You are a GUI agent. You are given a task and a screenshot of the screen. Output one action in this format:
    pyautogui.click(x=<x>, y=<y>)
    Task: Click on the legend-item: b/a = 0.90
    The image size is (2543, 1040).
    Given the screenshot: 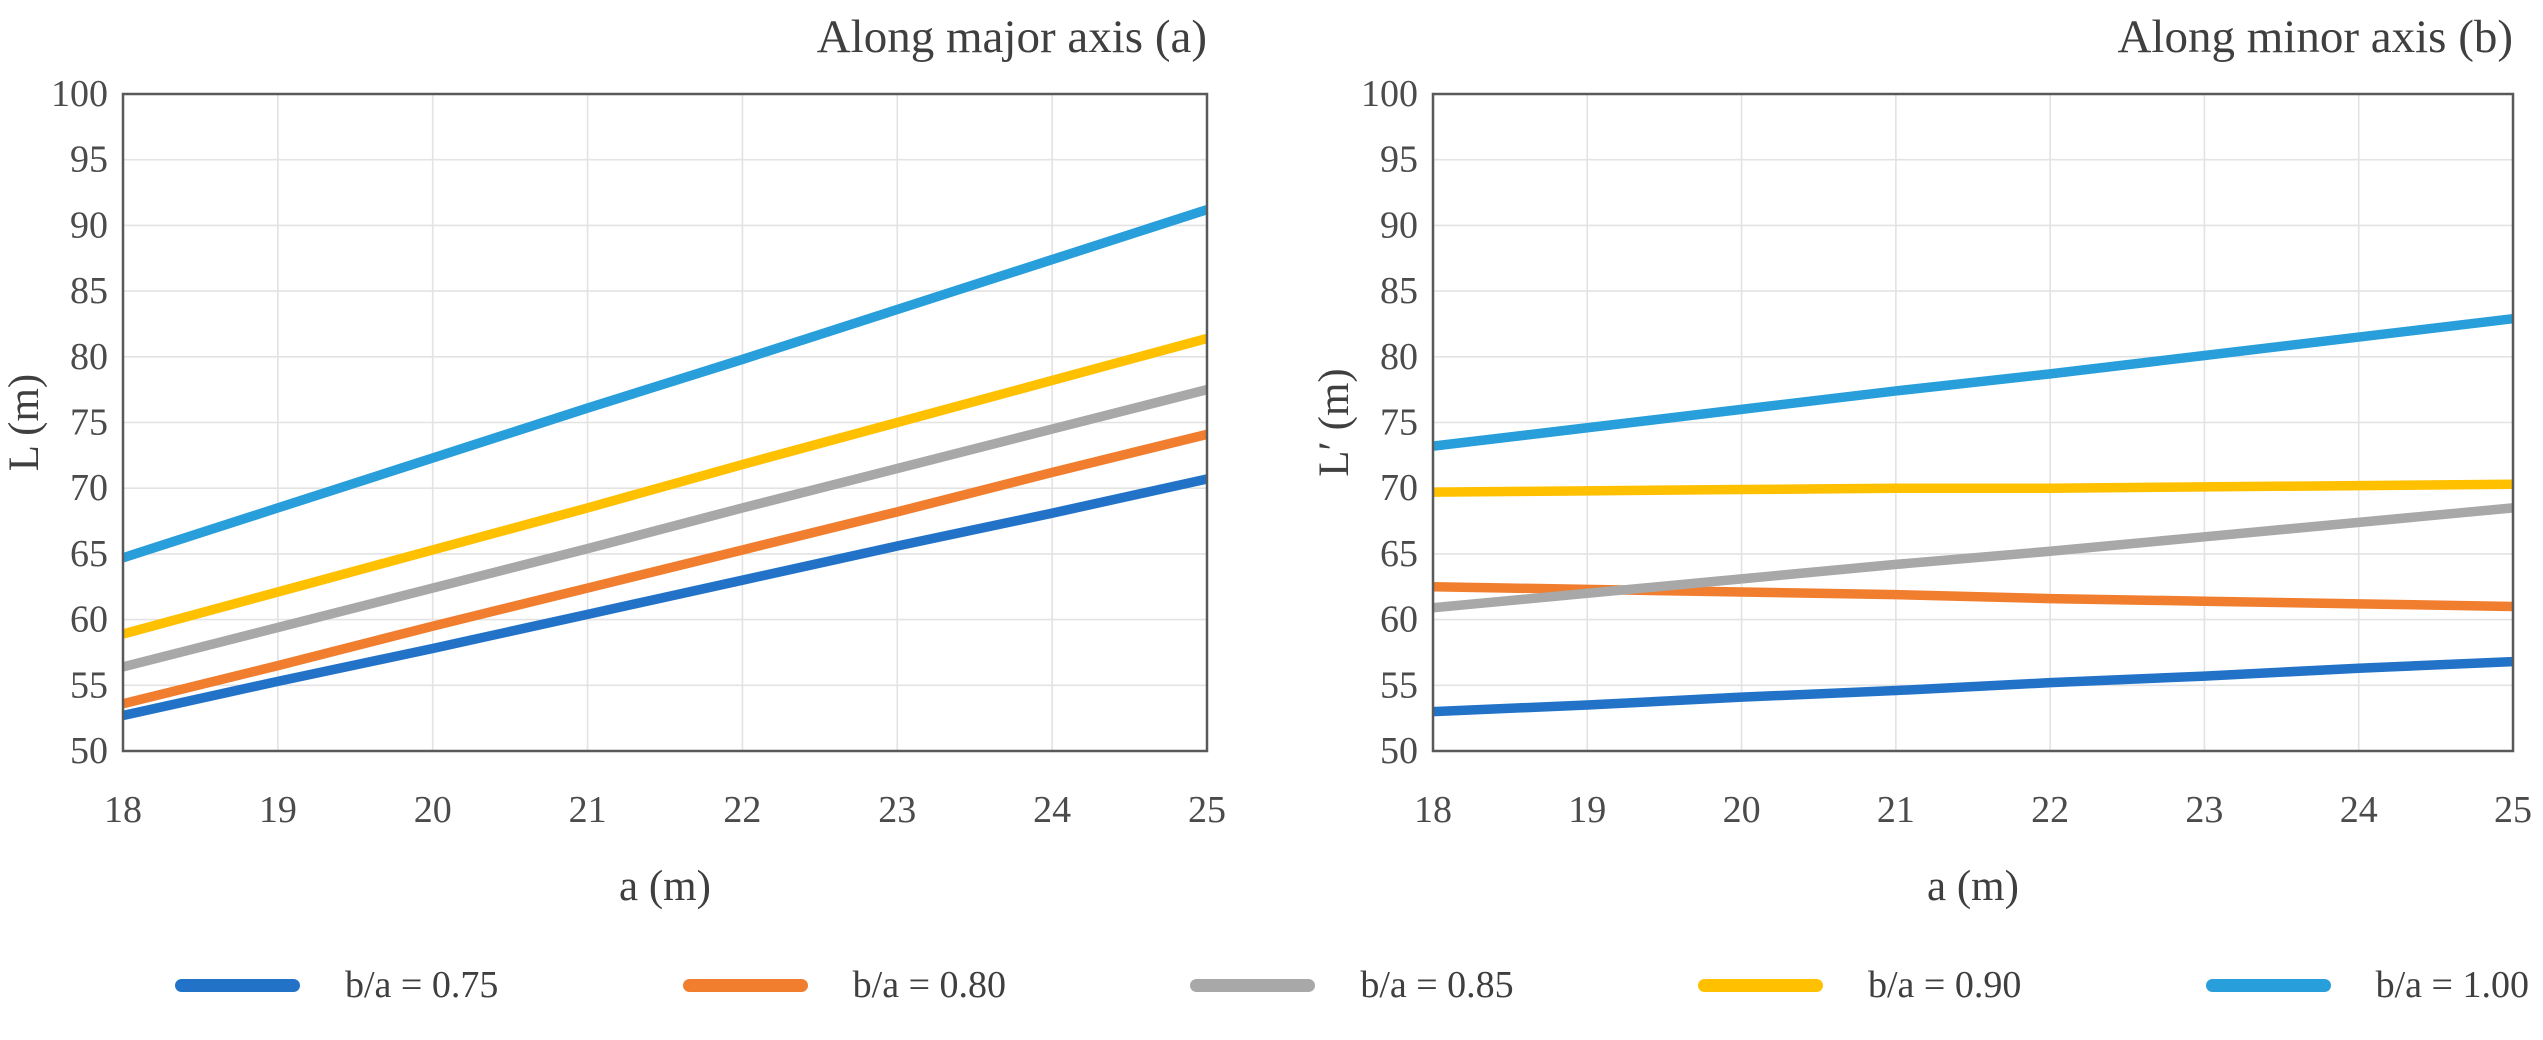 What is the action you would take?
    pyautogui.click(x=1859, y=985)
    